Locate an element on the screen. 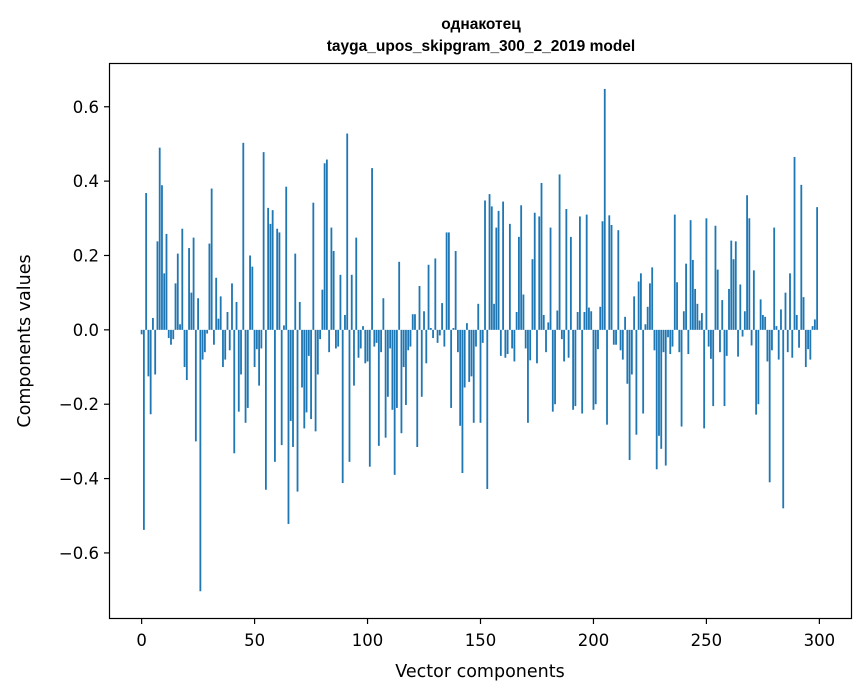 The image size is (867, 696). y-tick-label: −0.4 is located at coordinates (79, 479).